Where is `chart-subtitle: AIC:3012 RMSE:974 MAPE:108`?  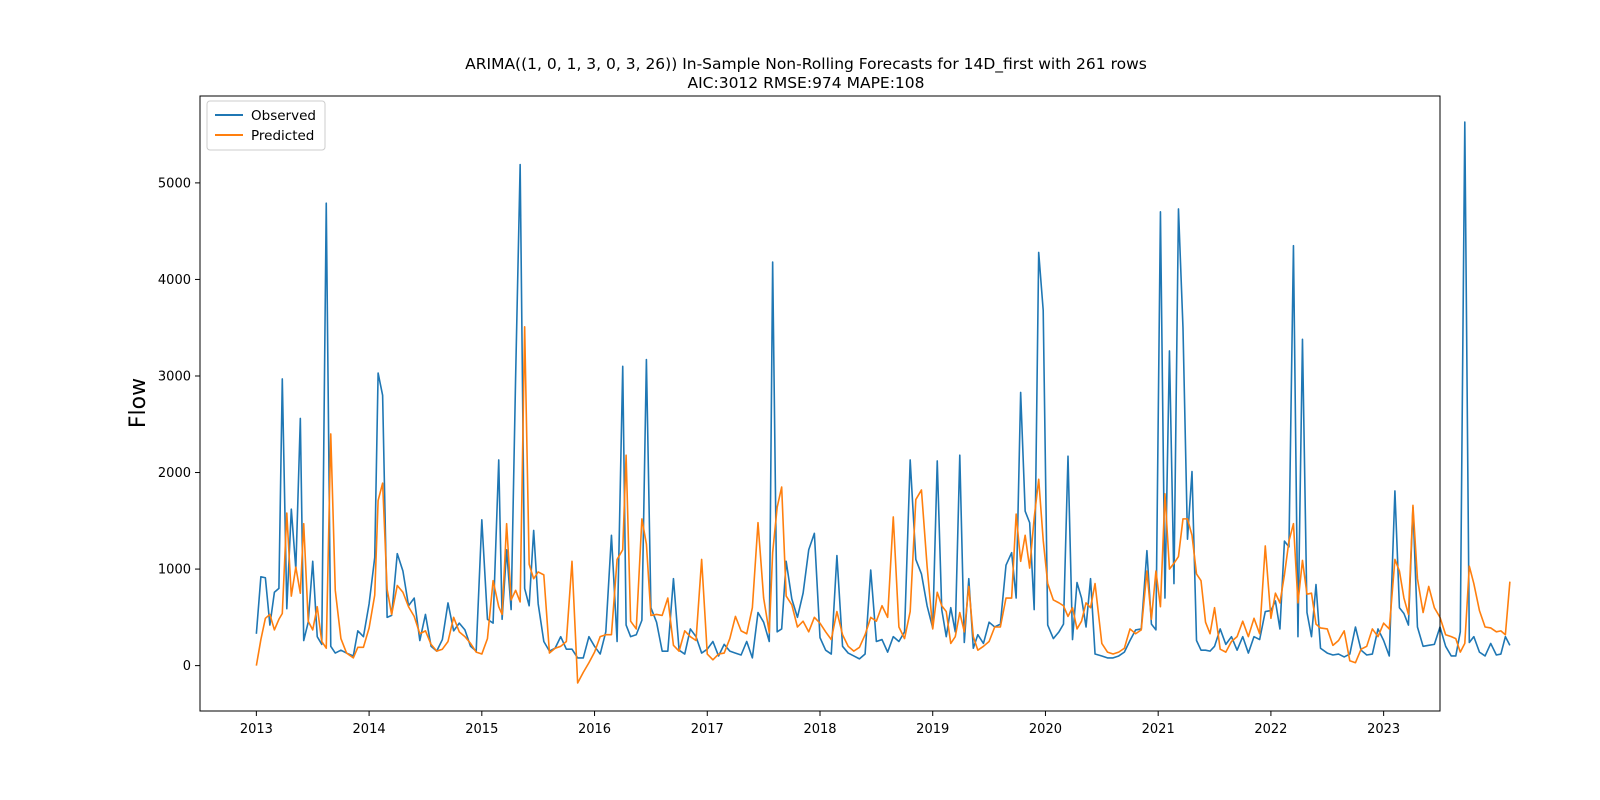 chart-subtitle: AIC:3012 RMSE:974 MAPE:108 is located at coordinates (805, 83).